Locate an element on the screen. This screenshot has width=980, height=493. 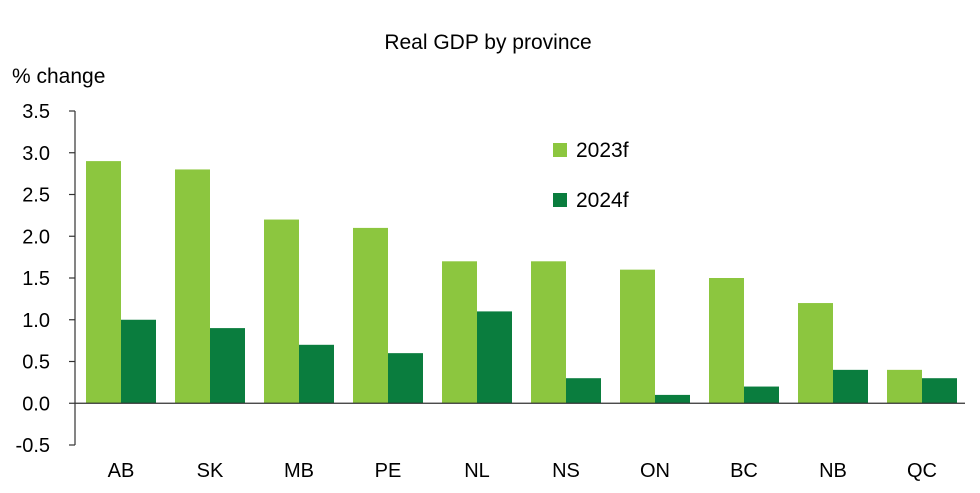
bar-ab-2024f is located at coordinates (138, 361).